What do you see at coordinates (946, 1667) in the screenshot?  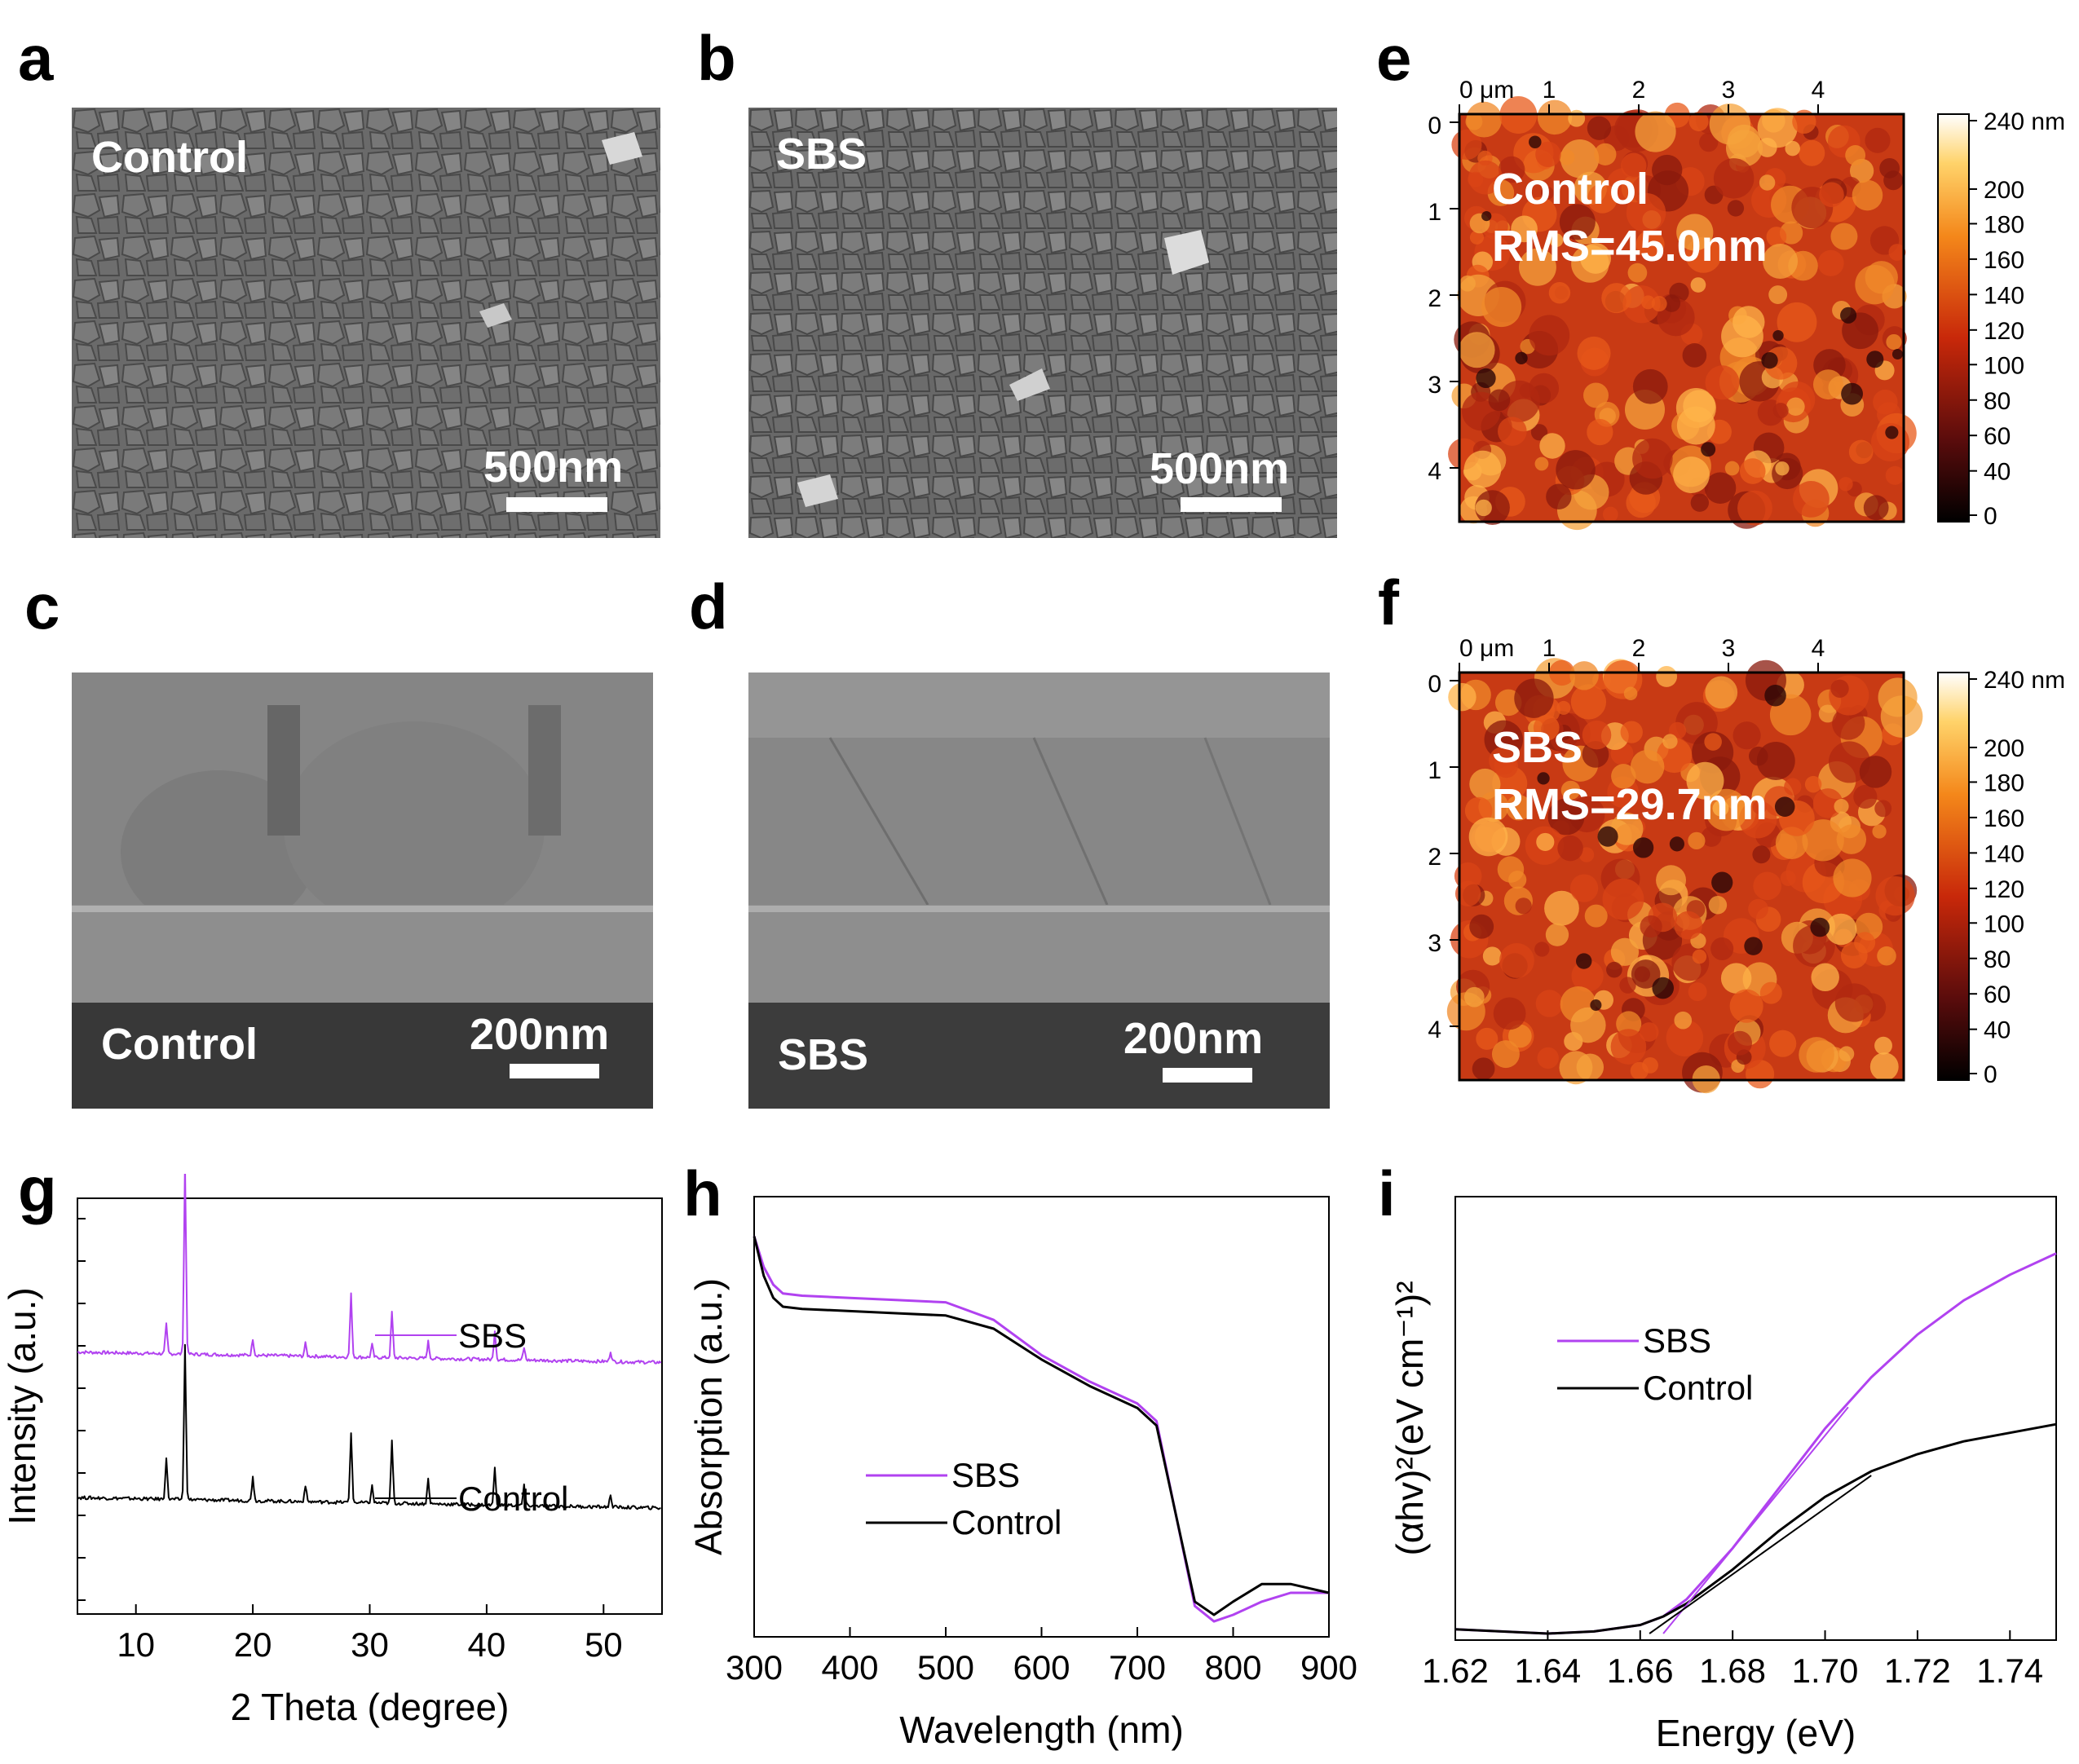 I see `x-tick-label: 500` at bounding box center [946, 1667].